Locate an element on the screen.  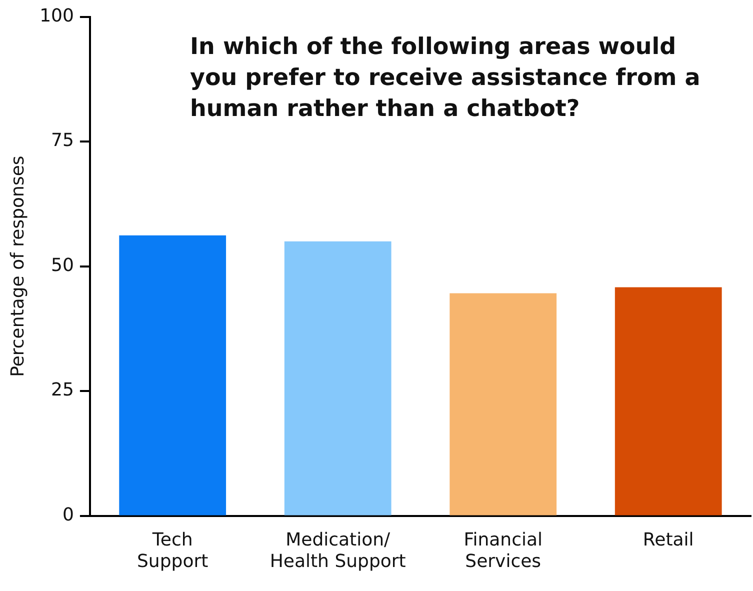
x-tick-label: Medication/ Health Support is located at coordinates (338, 550).